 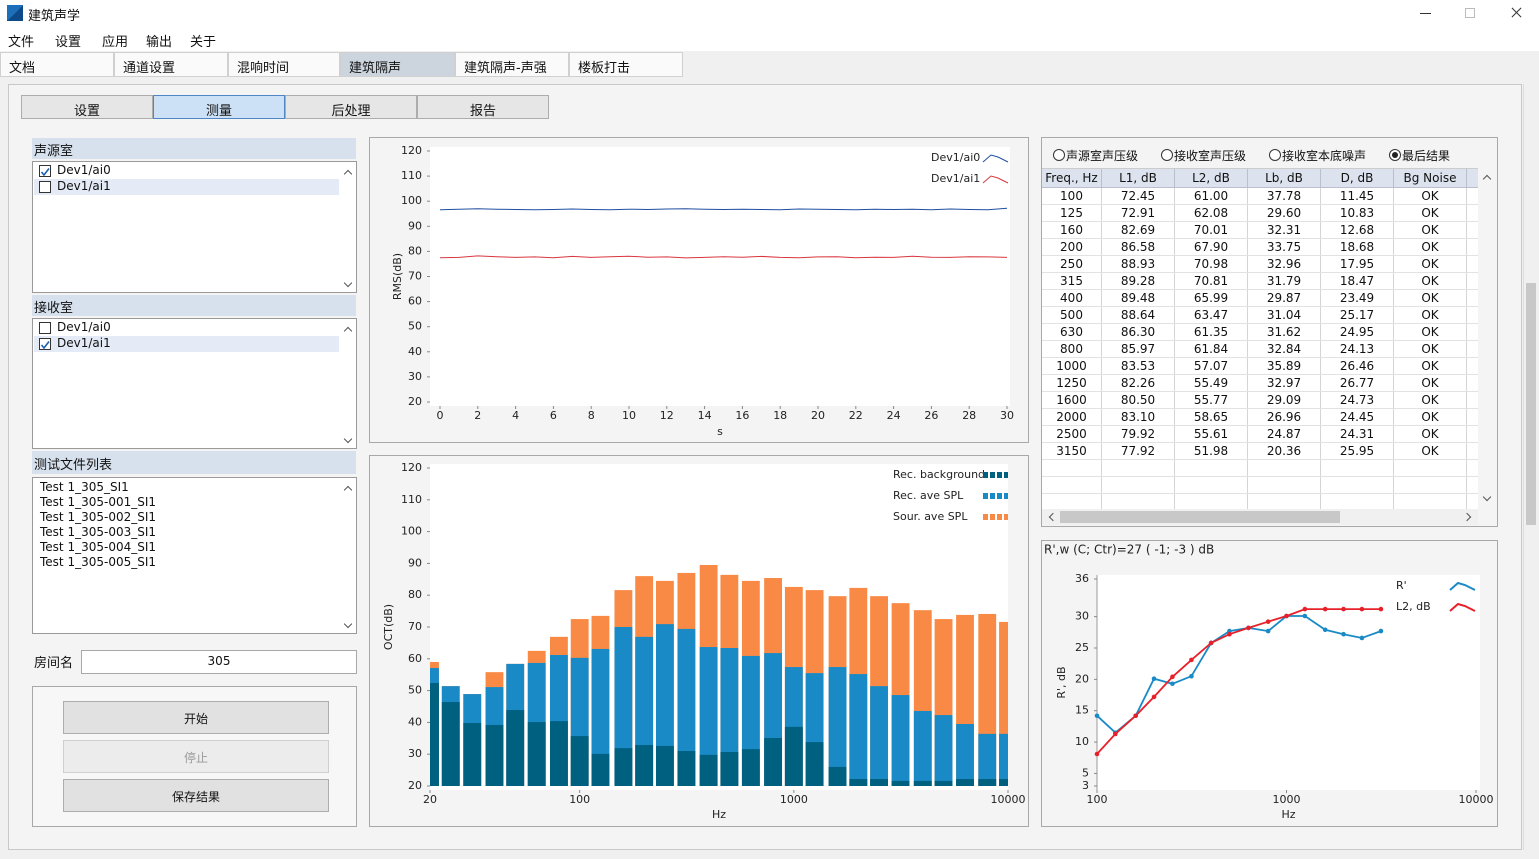 What do you see at coordinates (1324, 156) in the screenshot?
I see `radio-label: 接收室本底噪声` at bounding box center [1324, 156].